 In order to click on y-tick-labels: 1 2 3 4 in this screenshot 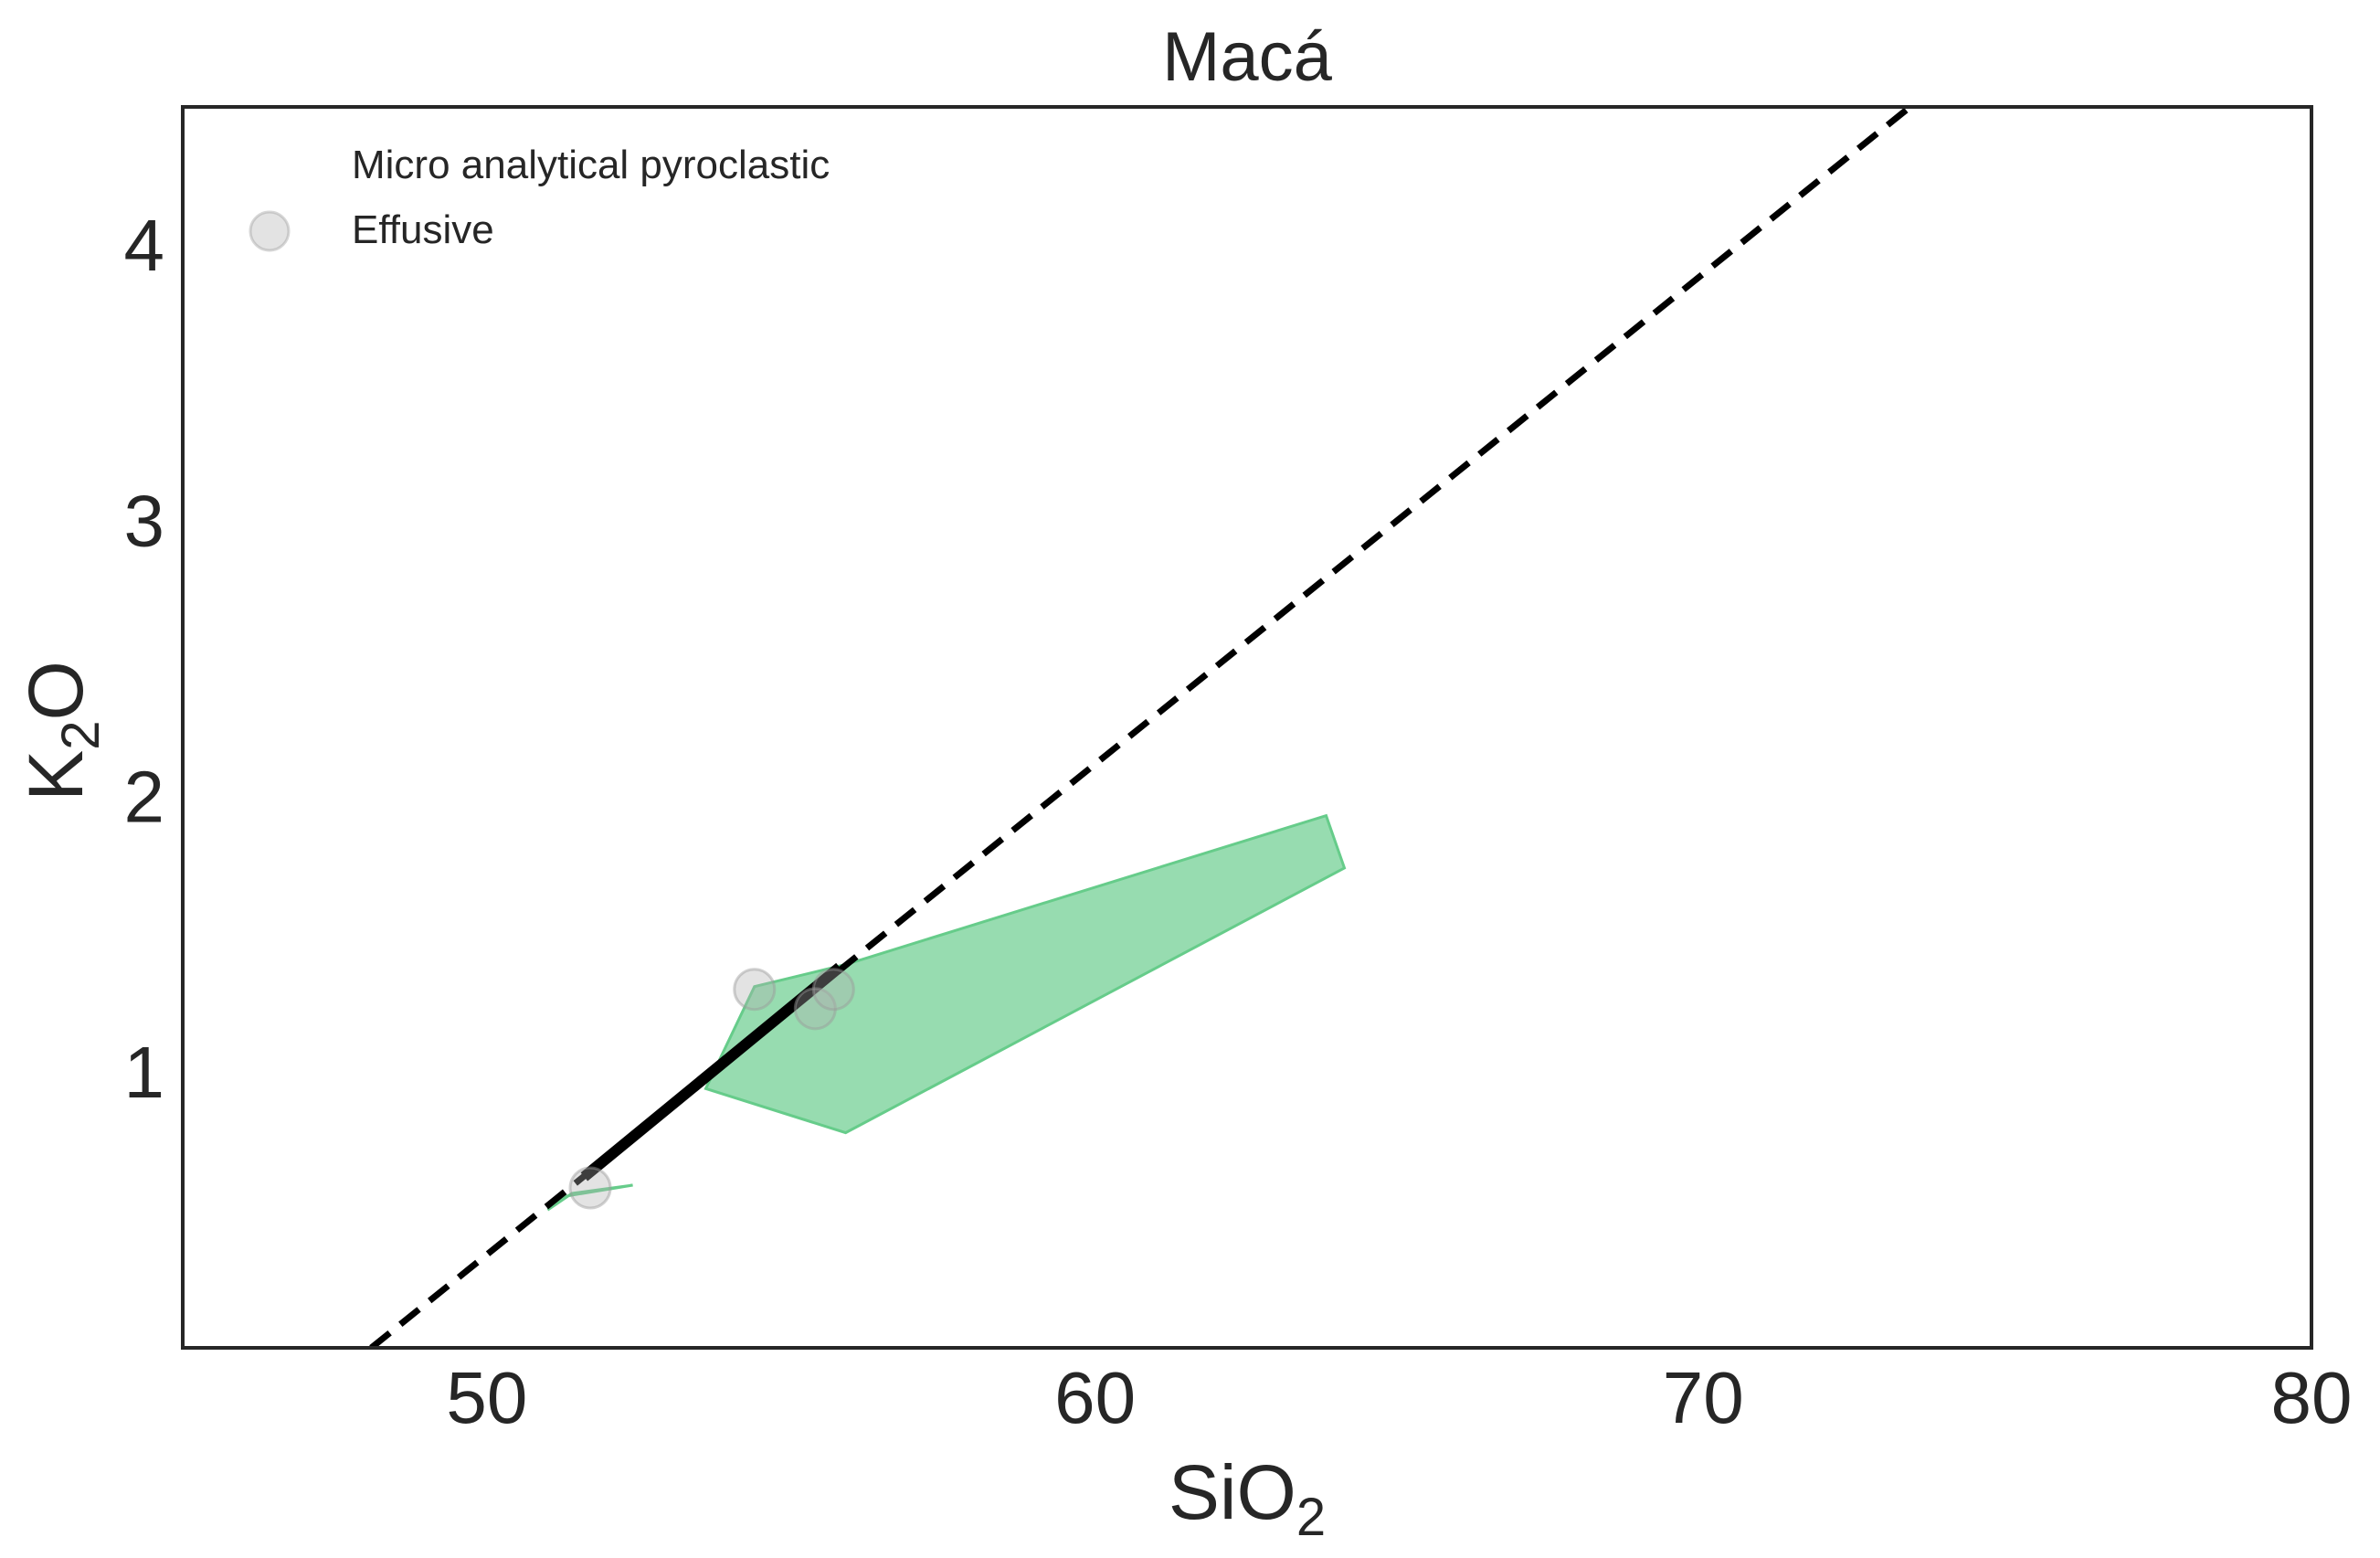, I will do `click(145, 659)`.